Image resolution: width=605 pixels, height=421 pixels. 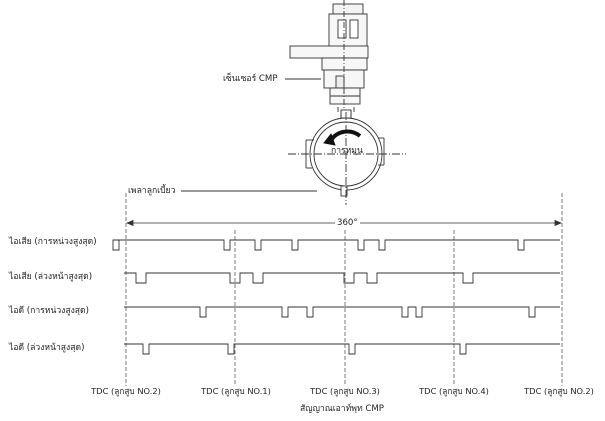 I want to click on camshaft-label: เพลาลูกเบี้ยว, so click(x=152, y=191).